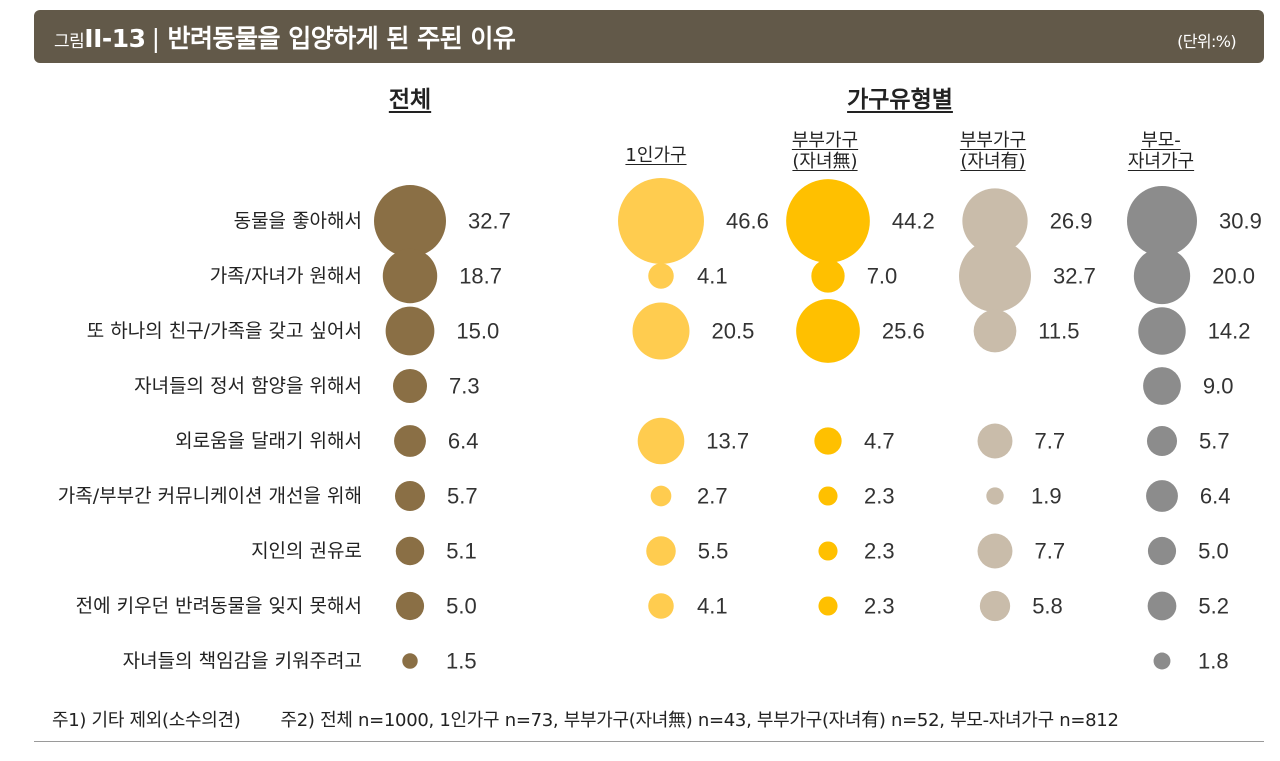  Describe the element at coordinates (993, 161) in the screenshot. I see `column-header-line: (자녀有)` at that location.